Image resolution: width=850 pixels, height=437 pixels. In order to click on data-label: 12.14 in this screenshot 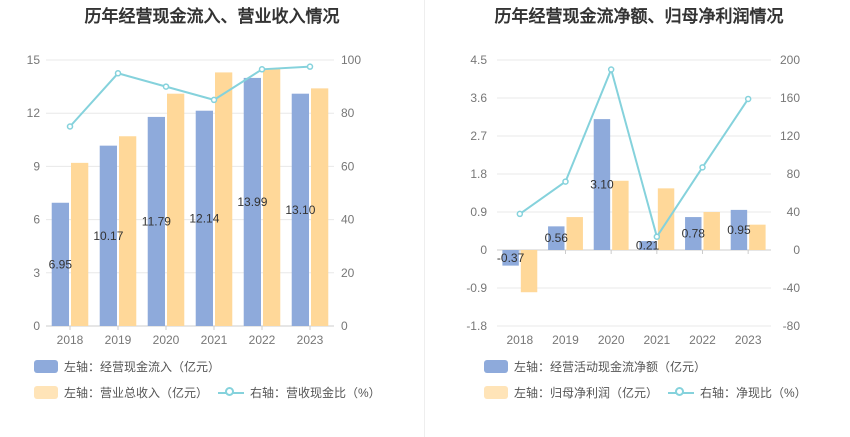, I will do `click(204, 218)`.